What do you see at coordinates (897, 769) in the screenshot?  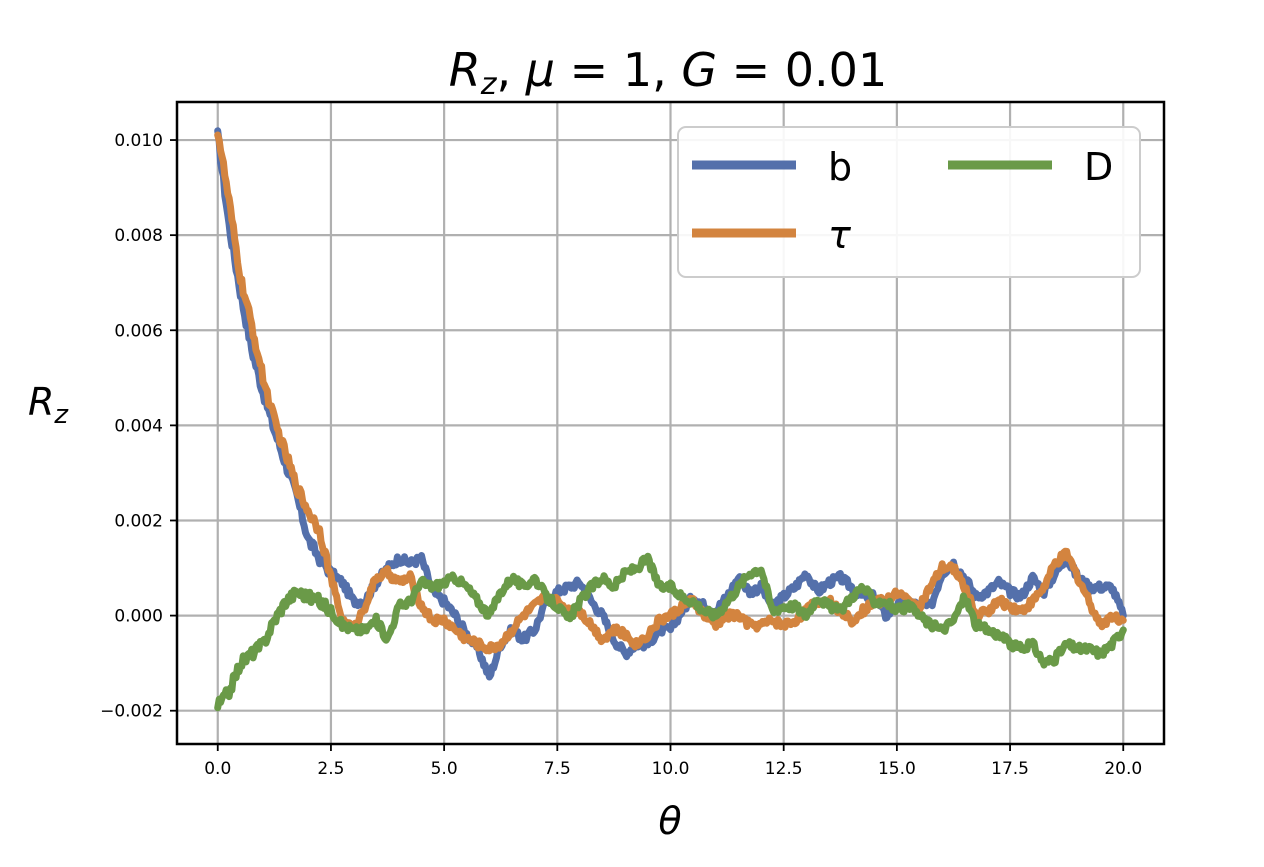 I see `x-tick-label: 15.0` at bounding box center [897, 769].